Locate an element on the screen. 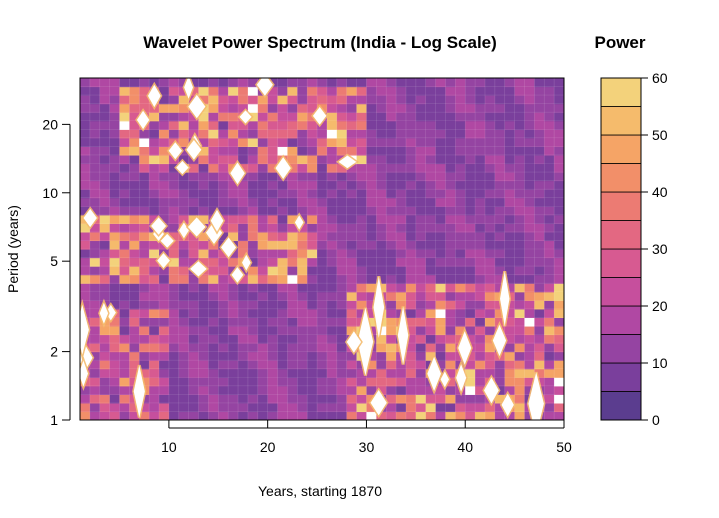  y-tick-label: 20 is located at coordinates (50, 124).